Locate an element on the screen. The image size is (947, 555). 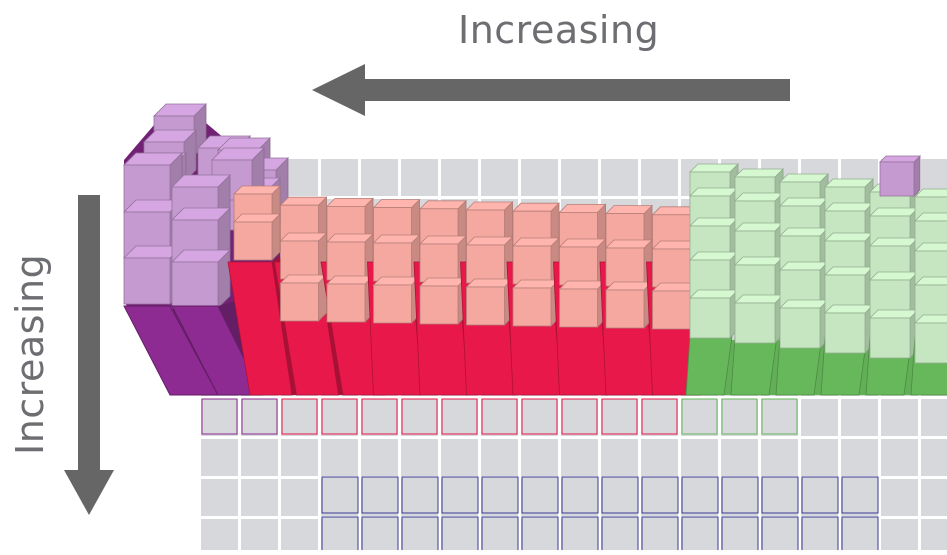
vertical-trend-label: Increasing is located at coordinates (30, 354).